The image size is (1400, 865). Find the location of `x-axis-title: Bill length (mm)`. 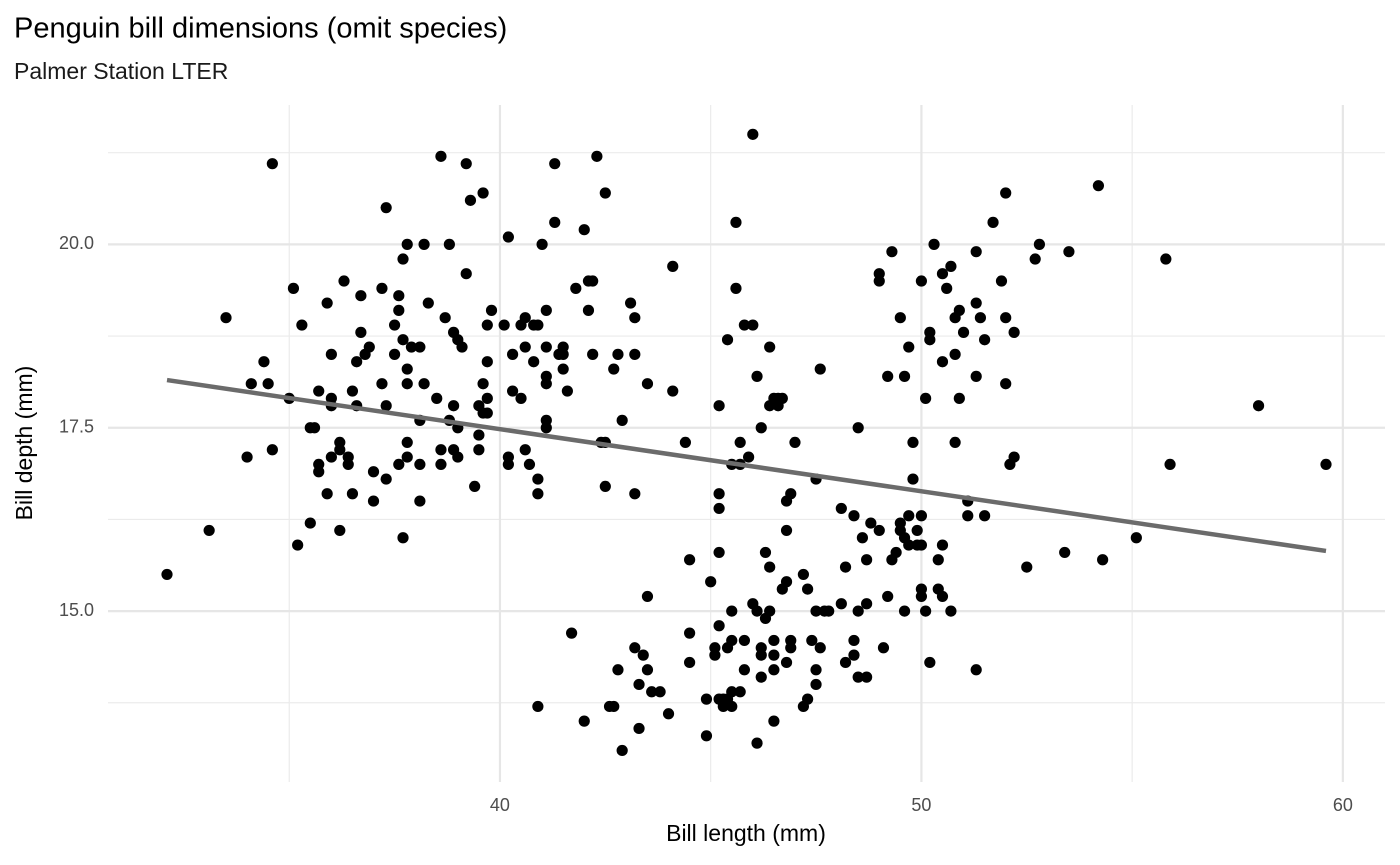

x-axis-title: Bill length (mm) is located at coordinates (746, 833).